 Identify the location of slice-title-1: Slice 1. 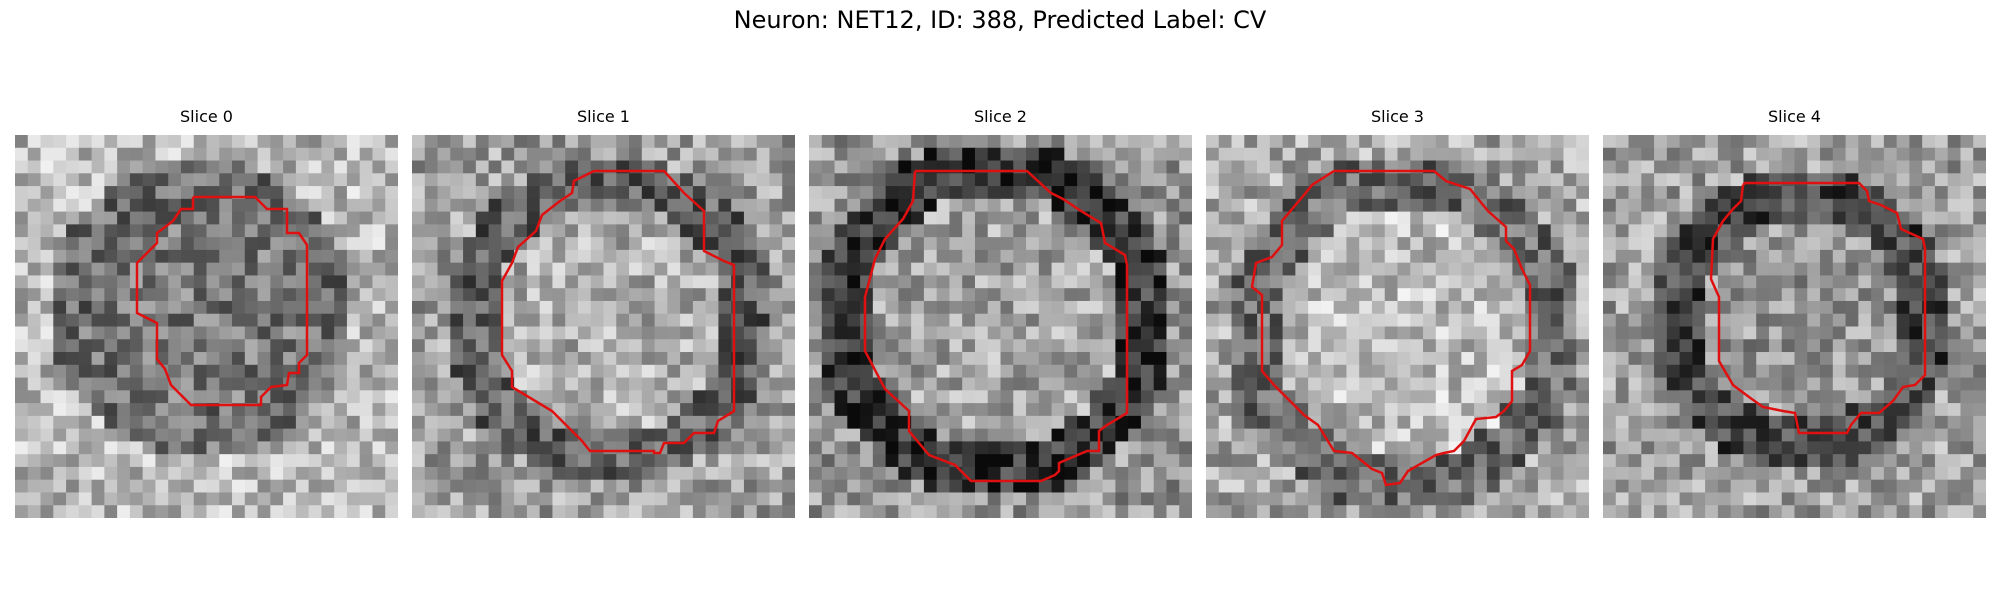
(603, 116).